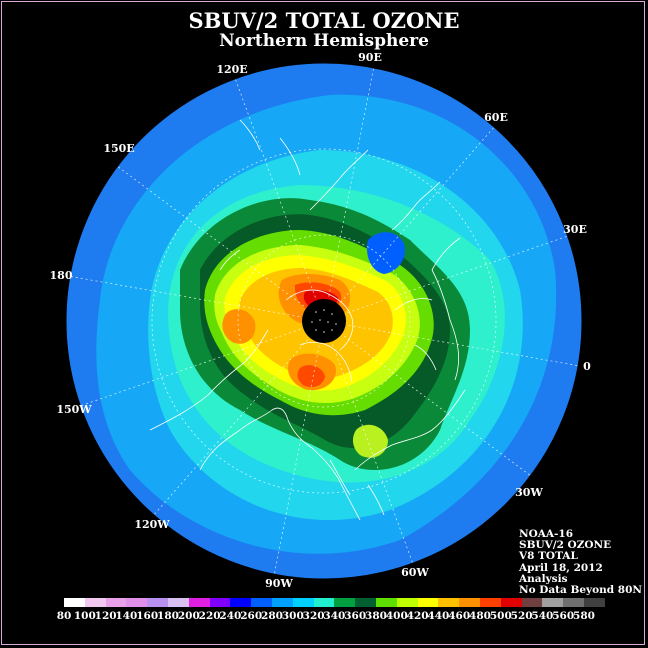  What do you see at coordinates (168, 616) in the screenshot?
I see `scale-tick-label: 180` at bounding box center [168, 616].